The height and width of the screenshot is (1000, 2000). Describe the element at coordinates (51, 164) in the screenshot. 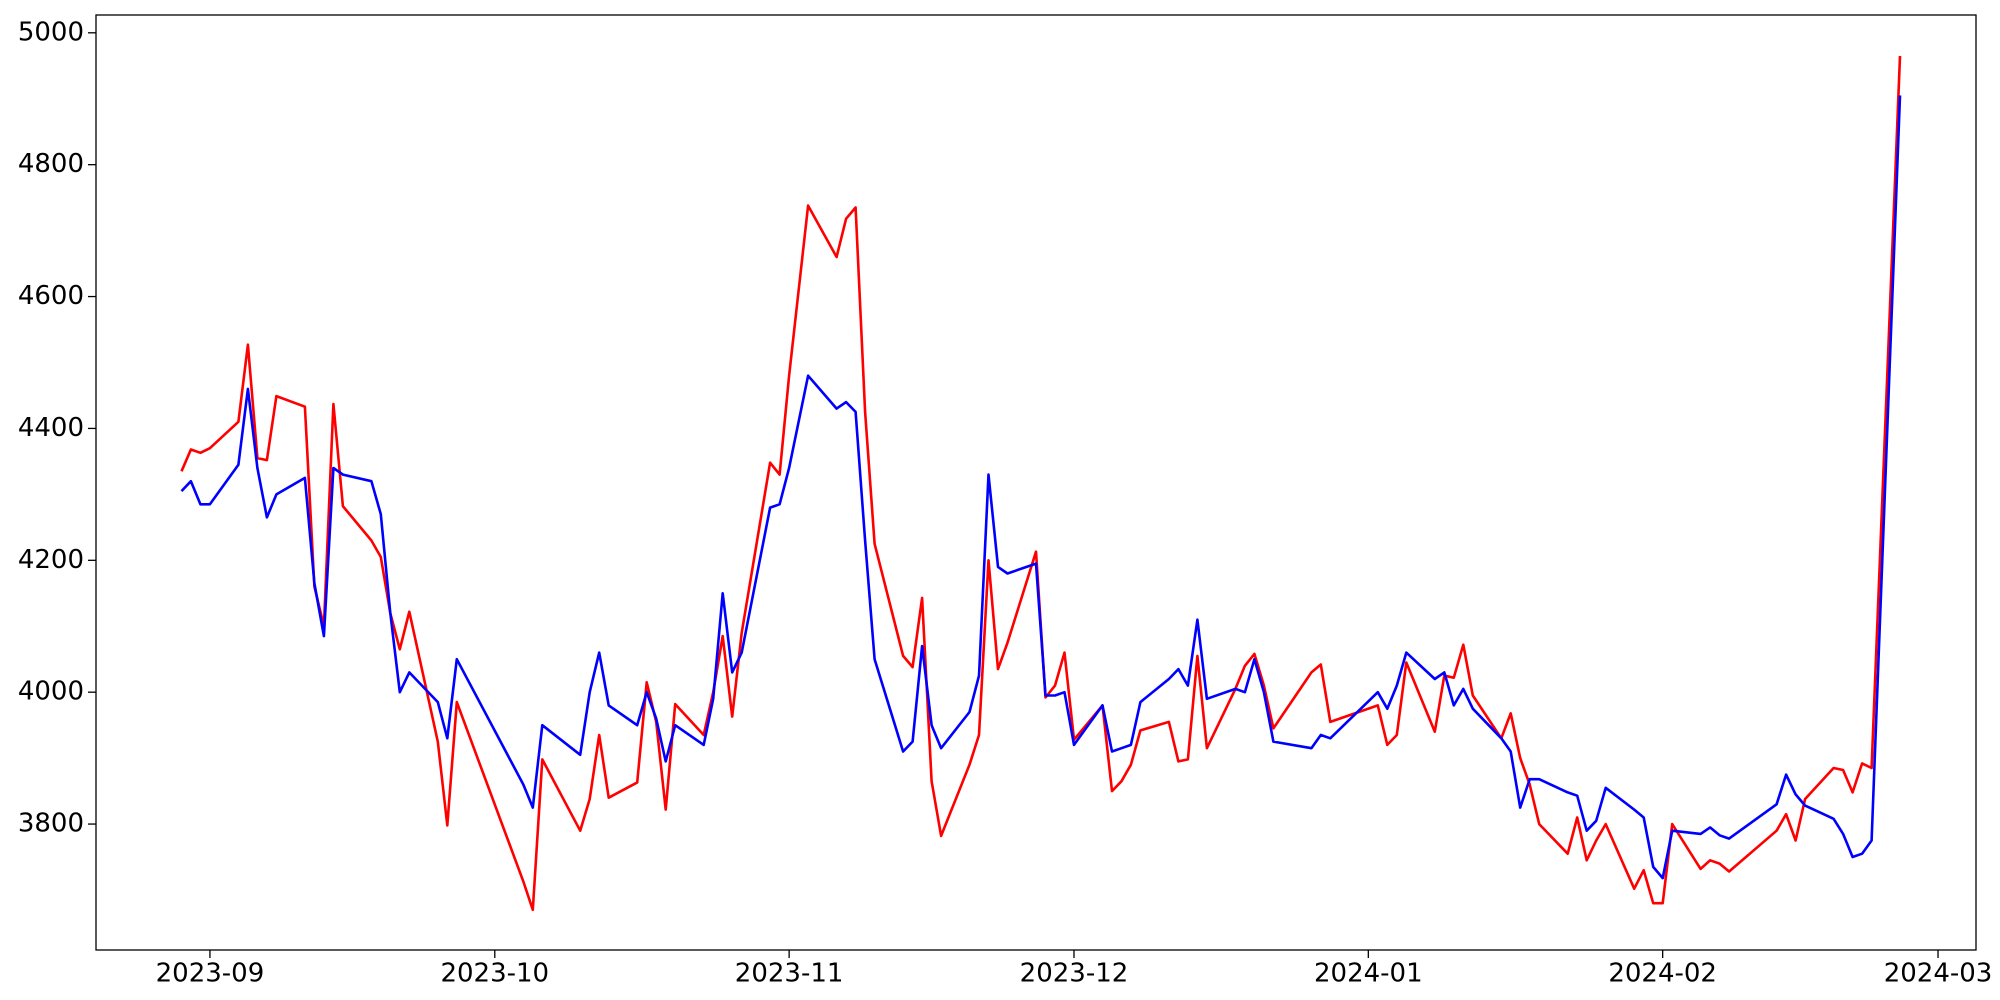

I see `y-tick-label: 4800` at that location.